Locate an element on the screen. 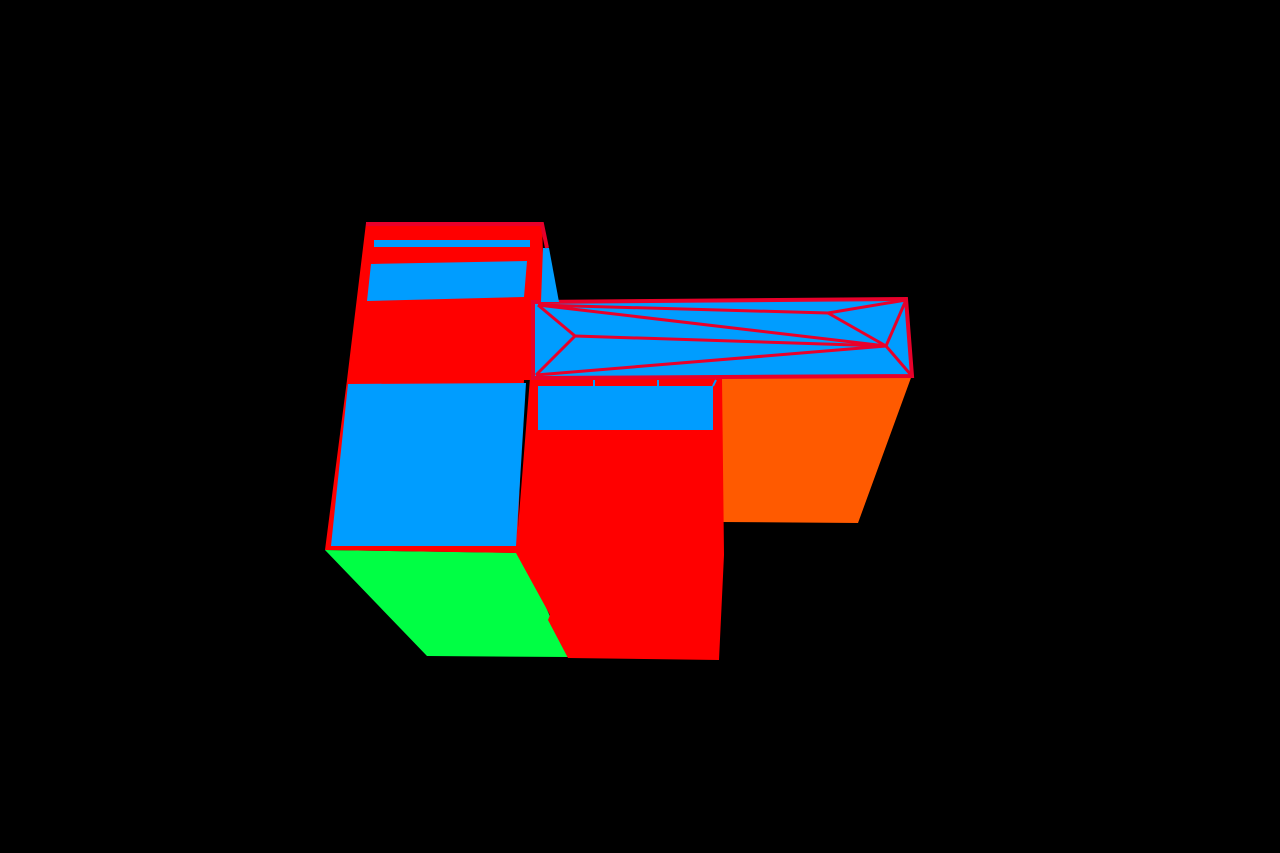  orange-wall-face is located at coordinates (815, 449).